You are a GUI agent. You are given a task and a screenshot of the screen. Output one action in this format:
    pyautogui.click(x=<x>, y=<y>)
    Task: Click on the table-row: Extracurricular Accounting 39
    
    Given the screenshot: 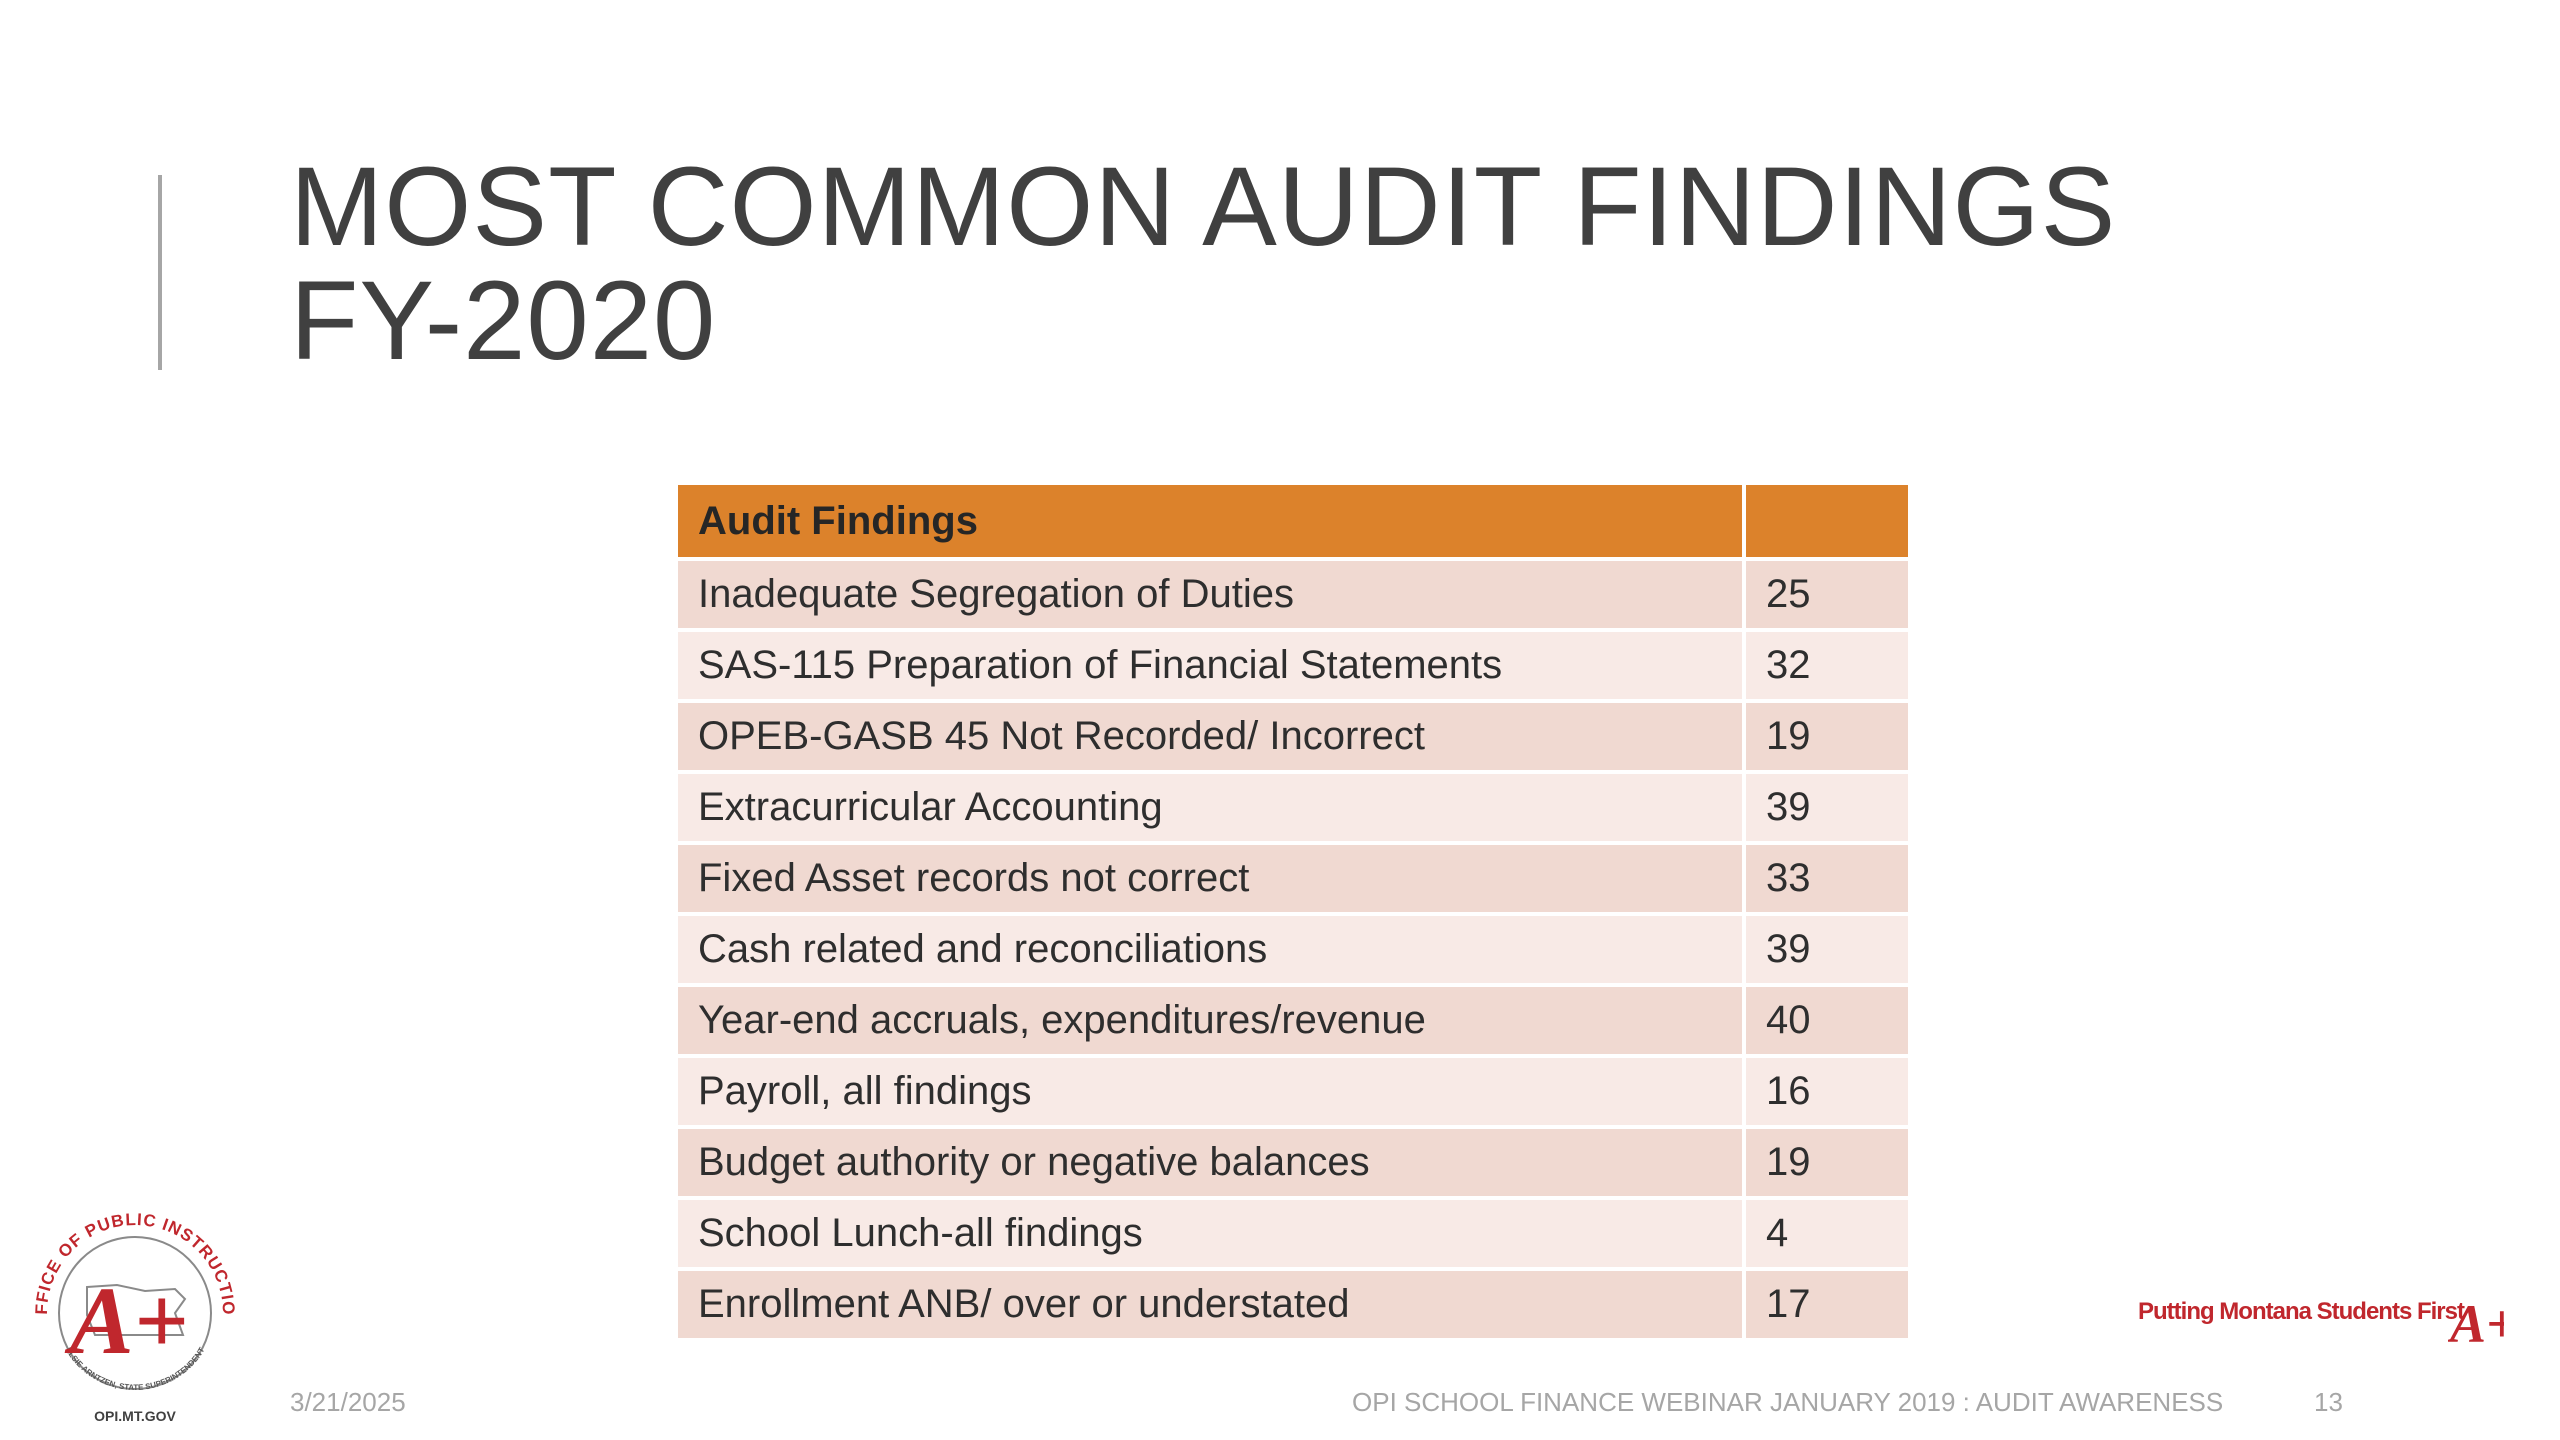 What is the action you would take?
    pyautogui.click(x=1295, y=809)
    